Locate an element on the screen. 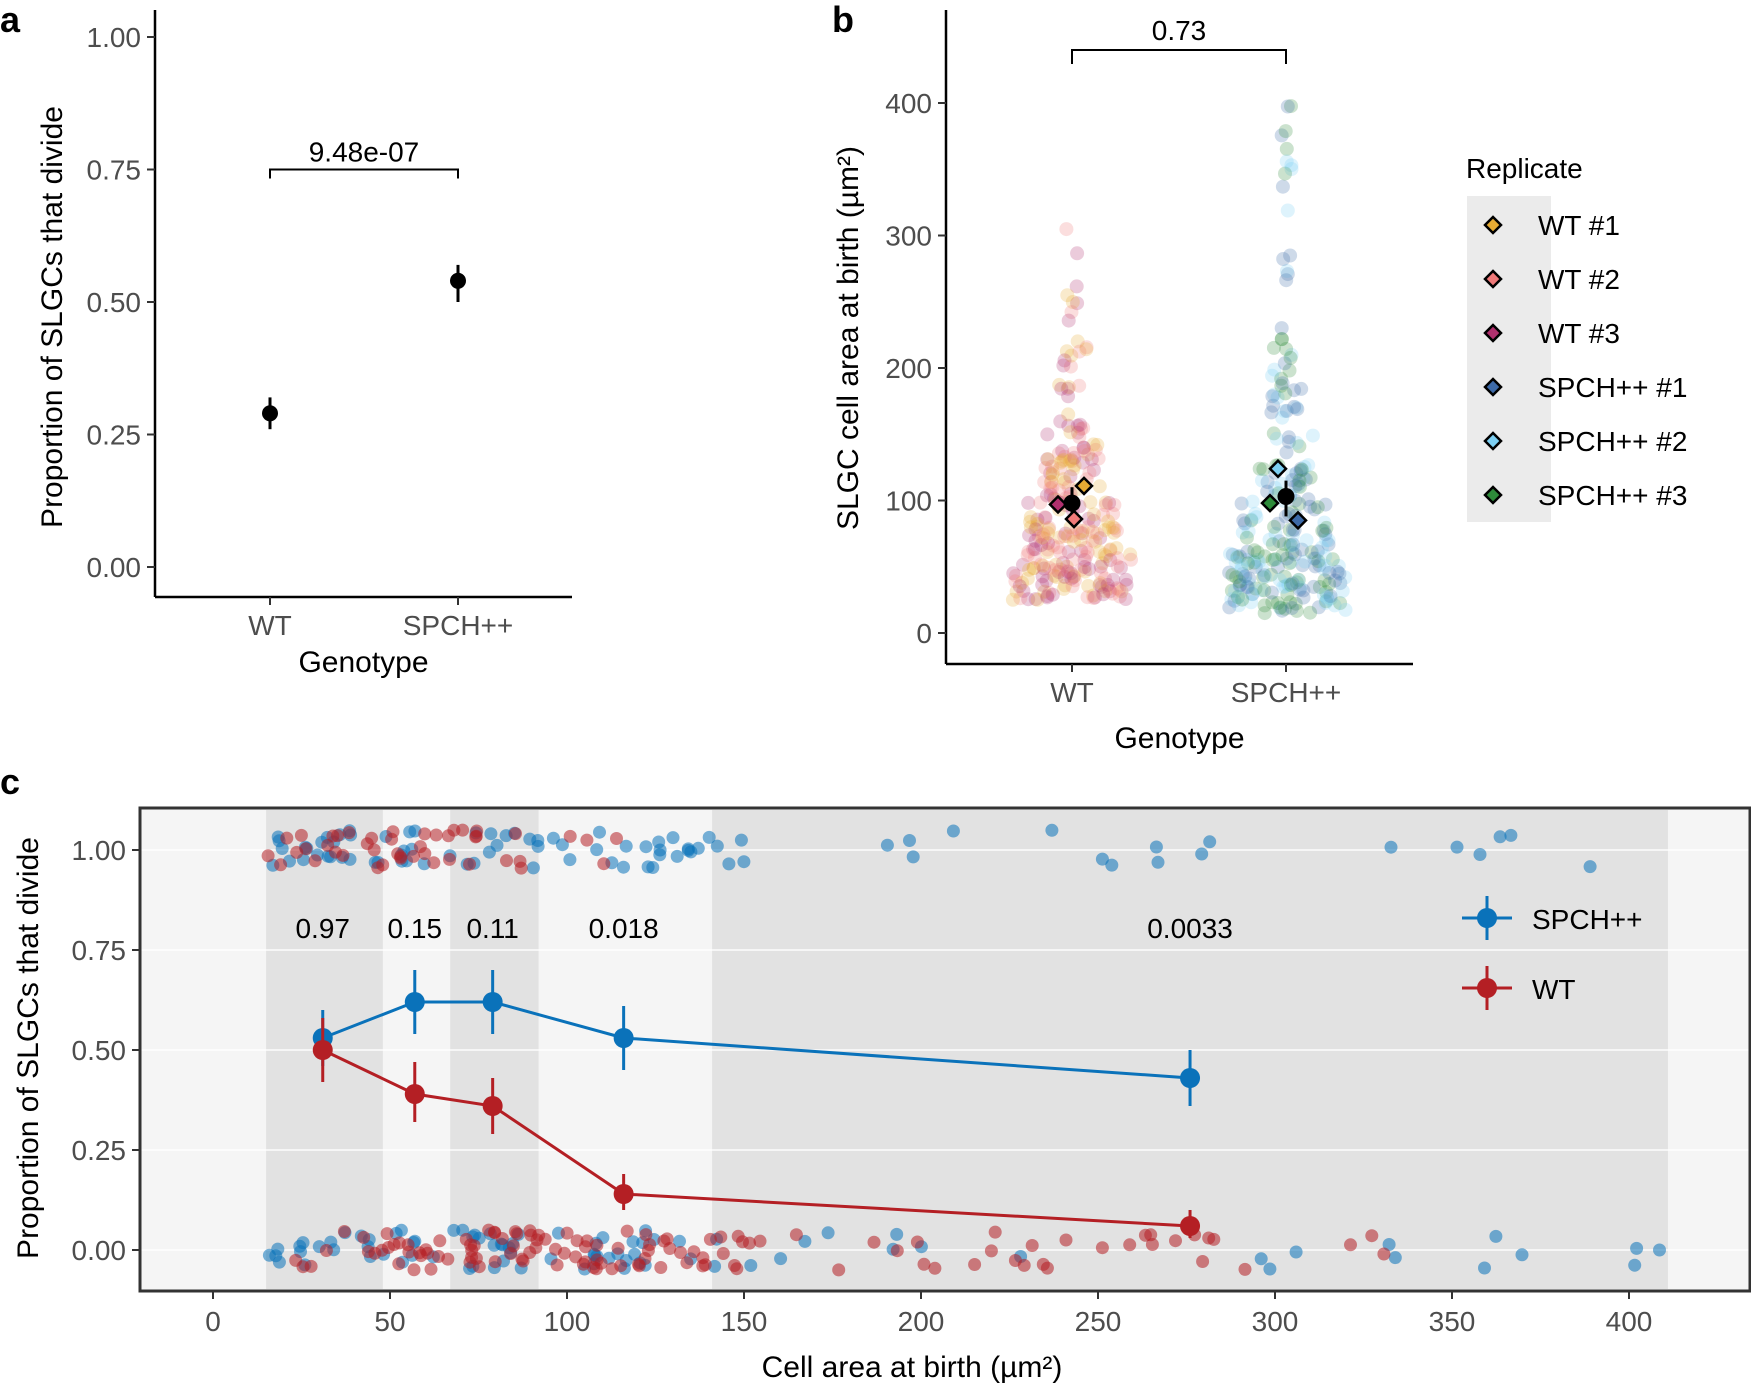 The width and height of the screenshot is (1751, 1388). panel-a-letter: a is located at coordinates (10, 20).